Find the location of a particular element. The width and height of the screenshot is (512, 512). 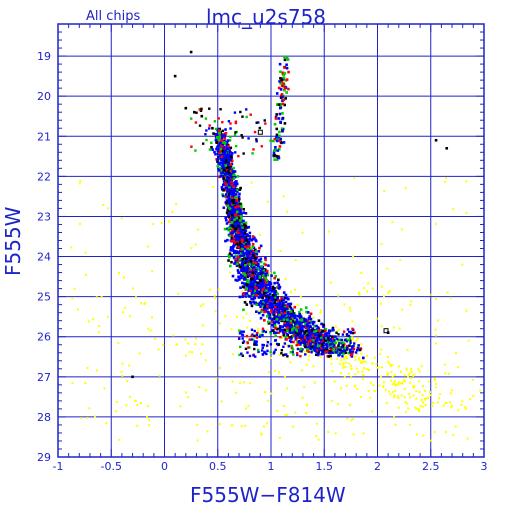

y-tick-label: 28 is located at coordinates (44, 417).